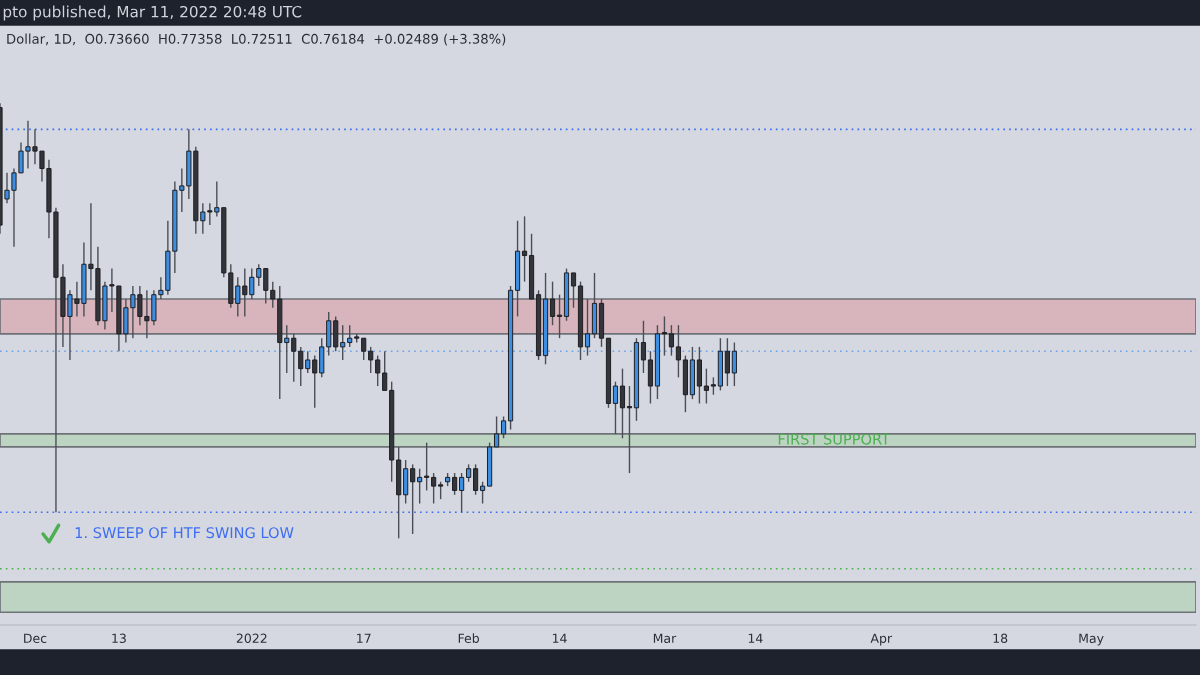 Image resolution: width=1200 pixels, height=675 pixels. What do you see at coordinates (1091, 639) in the screenshot?
I see `x-tick-label: May` at bounding box center [1091, 639].